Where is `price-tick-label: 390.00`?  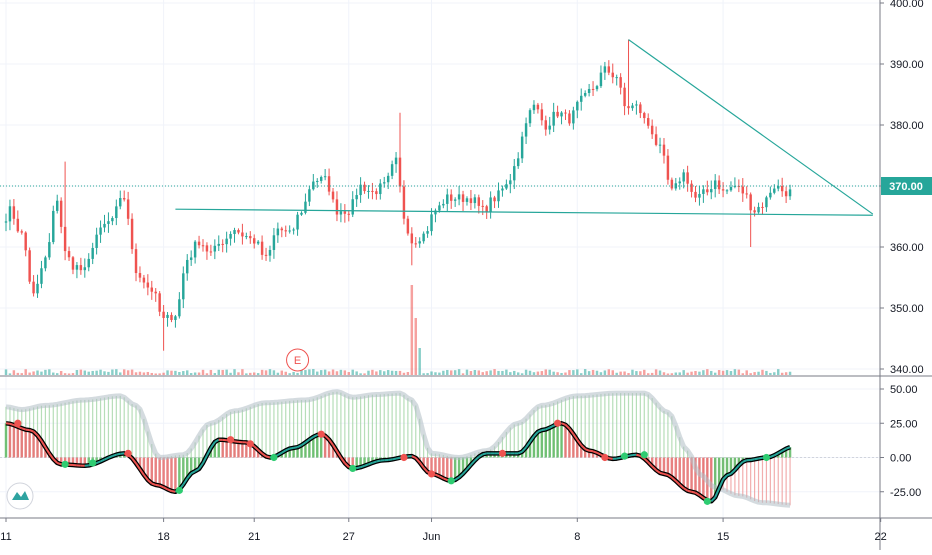
price-tick-label: 390.00 is located at coordinates (907, 65).